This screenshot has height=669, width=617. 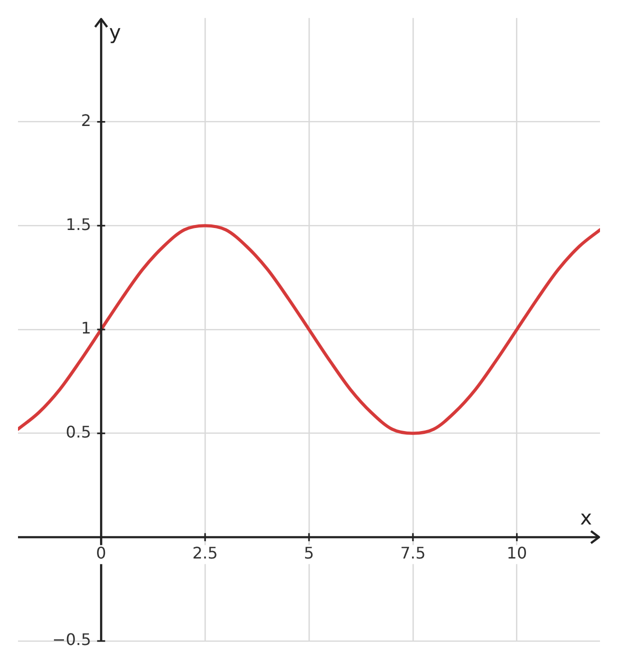 What do you see at coordinates (115, 32) in the screenshot?
I see `y-axis-title: y` at bounding box center [115, 32].